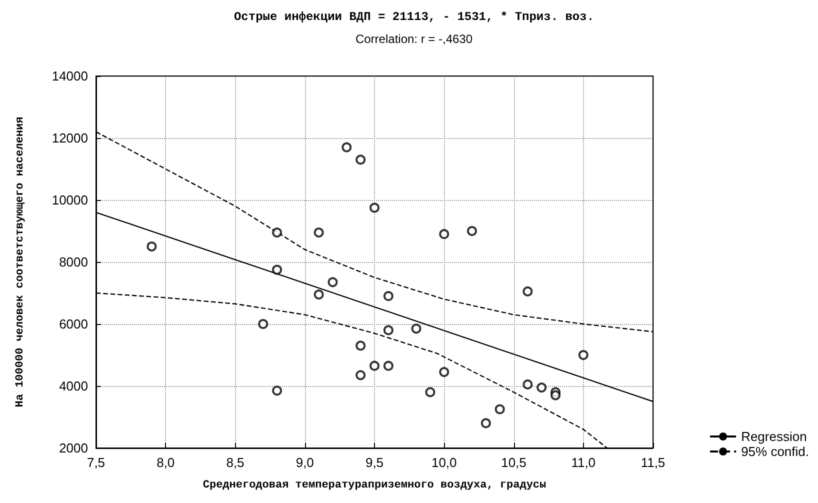 The width and height of the screenshot is (818, 503). I want to click on x-tick-label: 10,0, so click(444, 462).